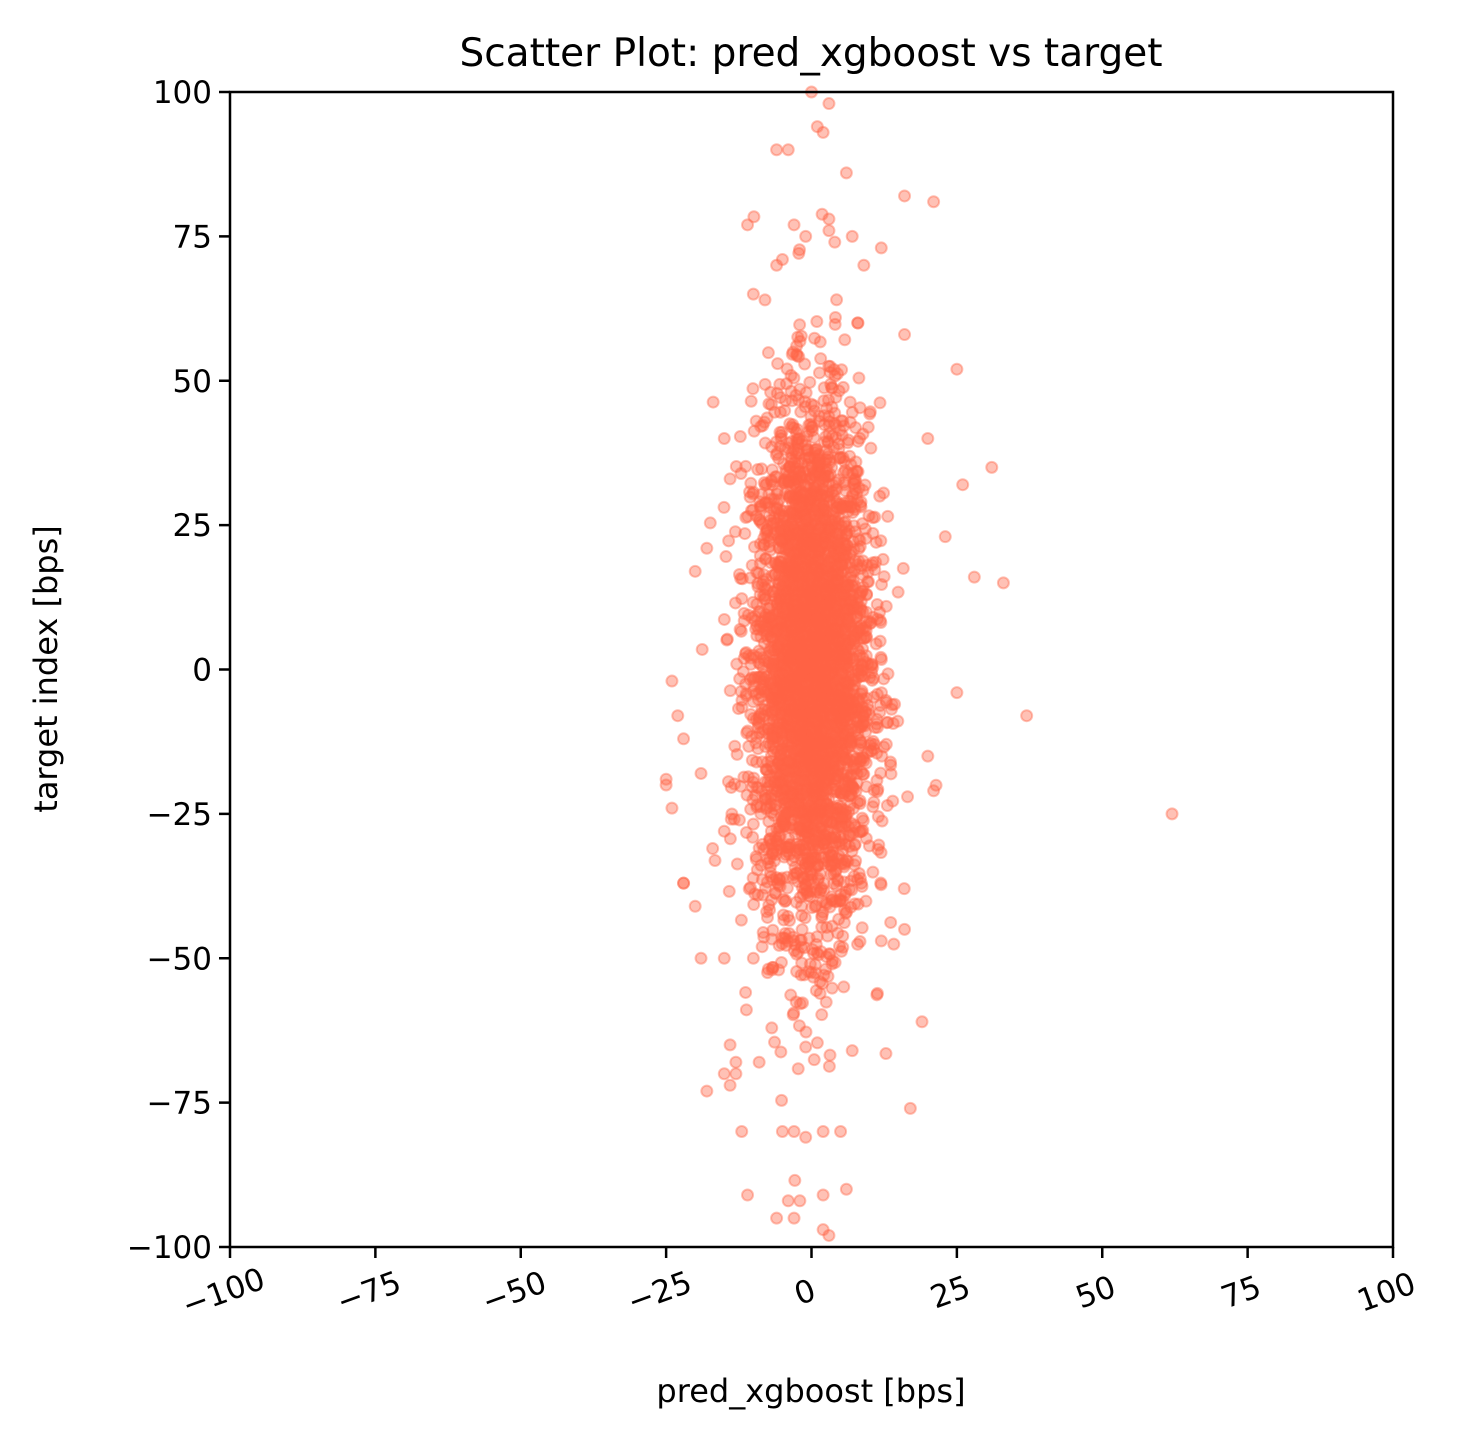 The width and height of the screenshot is (1466, 1446). What do you see at coordinates (46, 668) in the screenshot?
I see `y-axis-label: target index [bps]` at bounding box center [46, 668].